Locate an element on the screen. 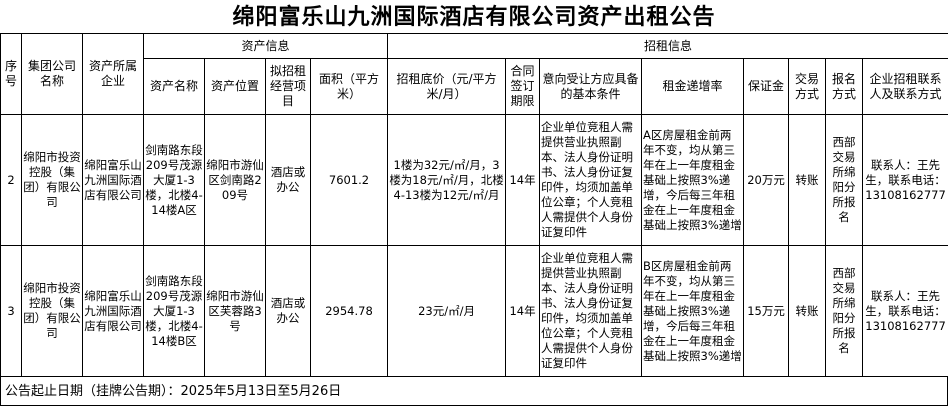 This screenshot has height=406, width=948. header-location: 资产位置 is located at coordinates (235, 87).